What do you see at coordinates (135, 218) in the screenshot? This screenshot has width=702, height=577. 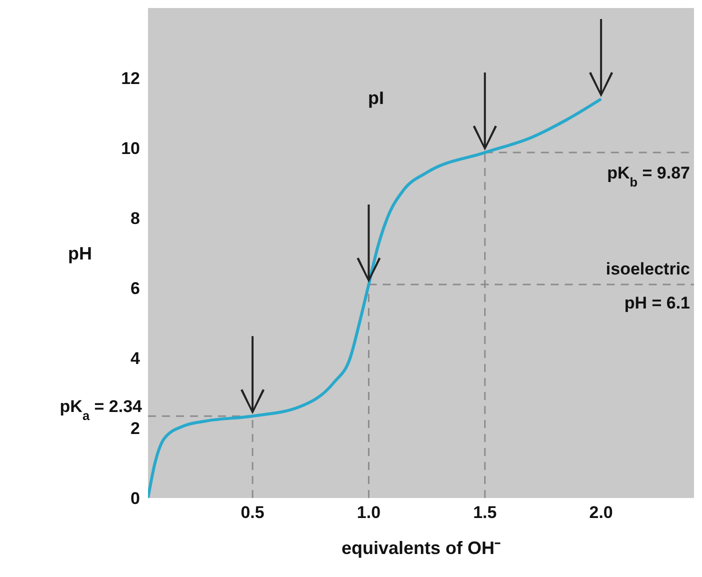 I see `y-tick-label: 8` at bounding box center [135, 218].